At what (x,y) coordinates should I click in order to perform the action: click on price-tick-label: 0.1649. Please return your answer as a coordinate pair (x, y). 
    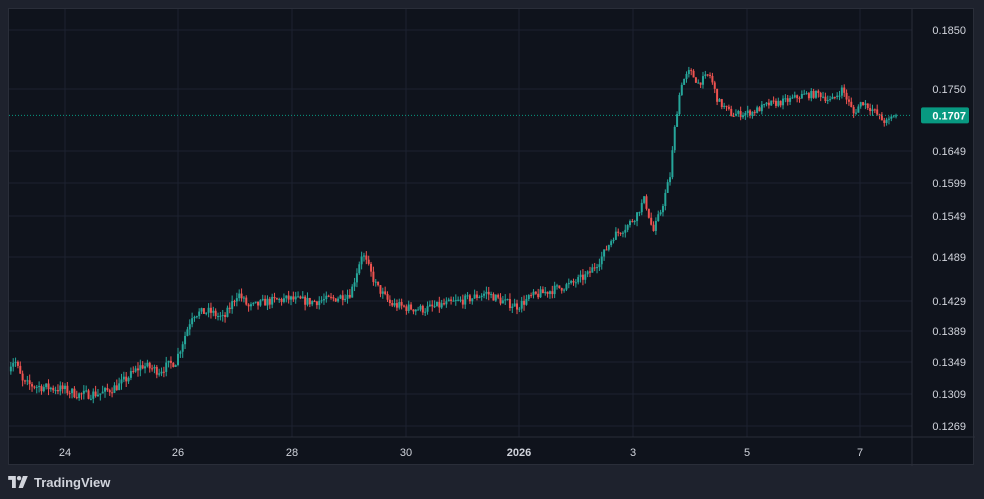
    Looking at the image, I should click on (949, 152).